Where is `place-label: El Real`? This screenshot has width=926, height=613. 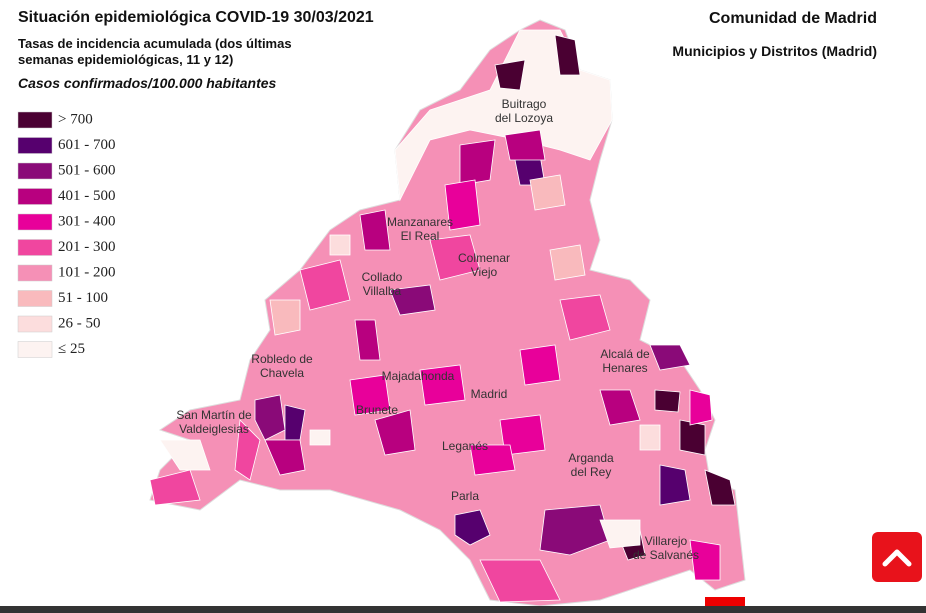 place-label: El Real is located at coordinates (420, 236).